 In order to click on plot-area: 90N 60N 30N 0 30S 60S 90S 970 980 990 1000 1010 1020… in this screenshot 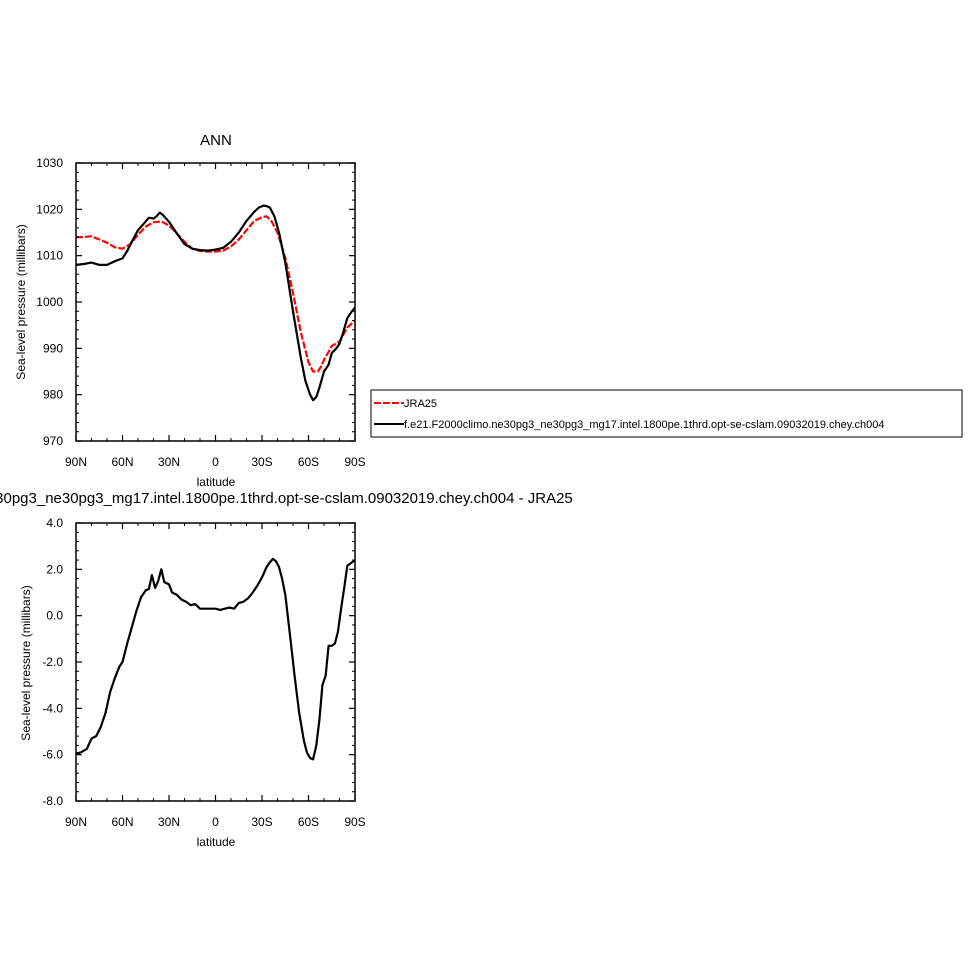, I will do `click(200, 312)`.